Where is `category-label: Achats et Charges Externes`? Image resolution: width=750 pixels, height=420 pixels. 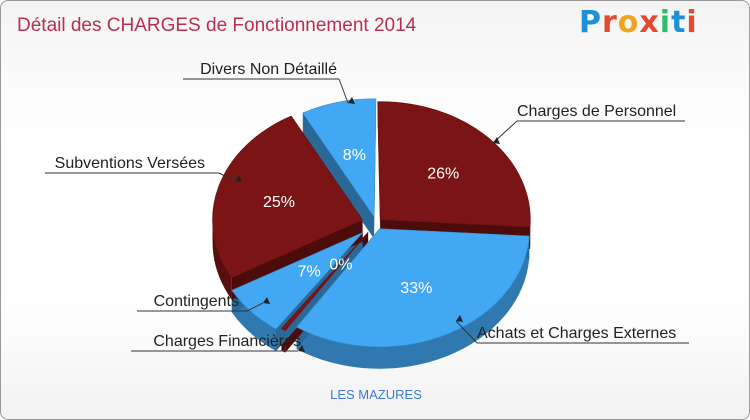 category-label: Achats et Charges Externes is located at coordinates (576, 333).